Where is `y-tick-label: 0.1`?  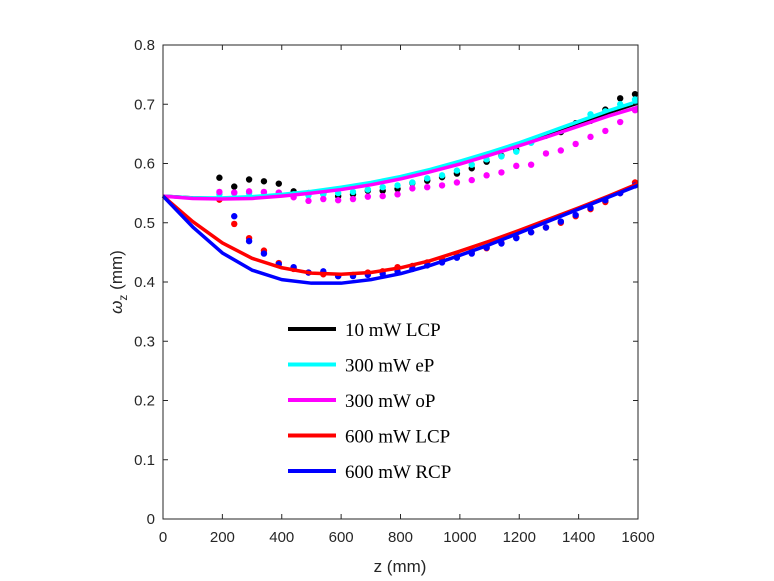 y-tick-label: 0.1 is located at coordinates (144, 460).